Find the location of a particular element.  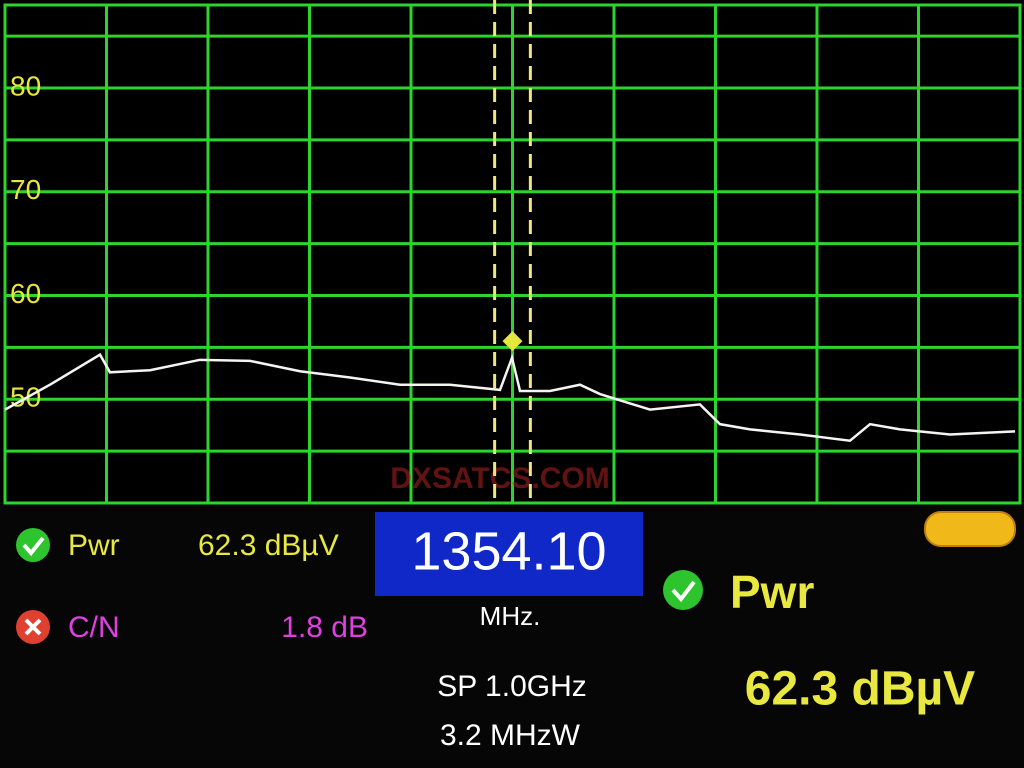

battery is located at coordinates (970, 529).